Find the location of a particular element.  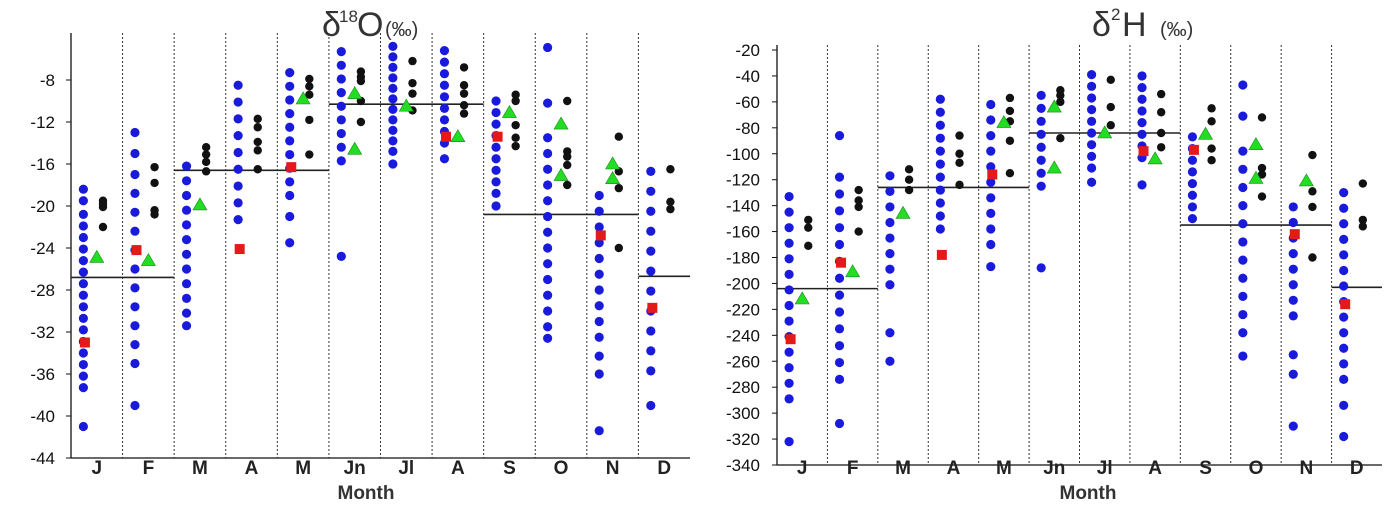

hydrogen-y-tick-label: -160 is located at coordinates (743, 232).